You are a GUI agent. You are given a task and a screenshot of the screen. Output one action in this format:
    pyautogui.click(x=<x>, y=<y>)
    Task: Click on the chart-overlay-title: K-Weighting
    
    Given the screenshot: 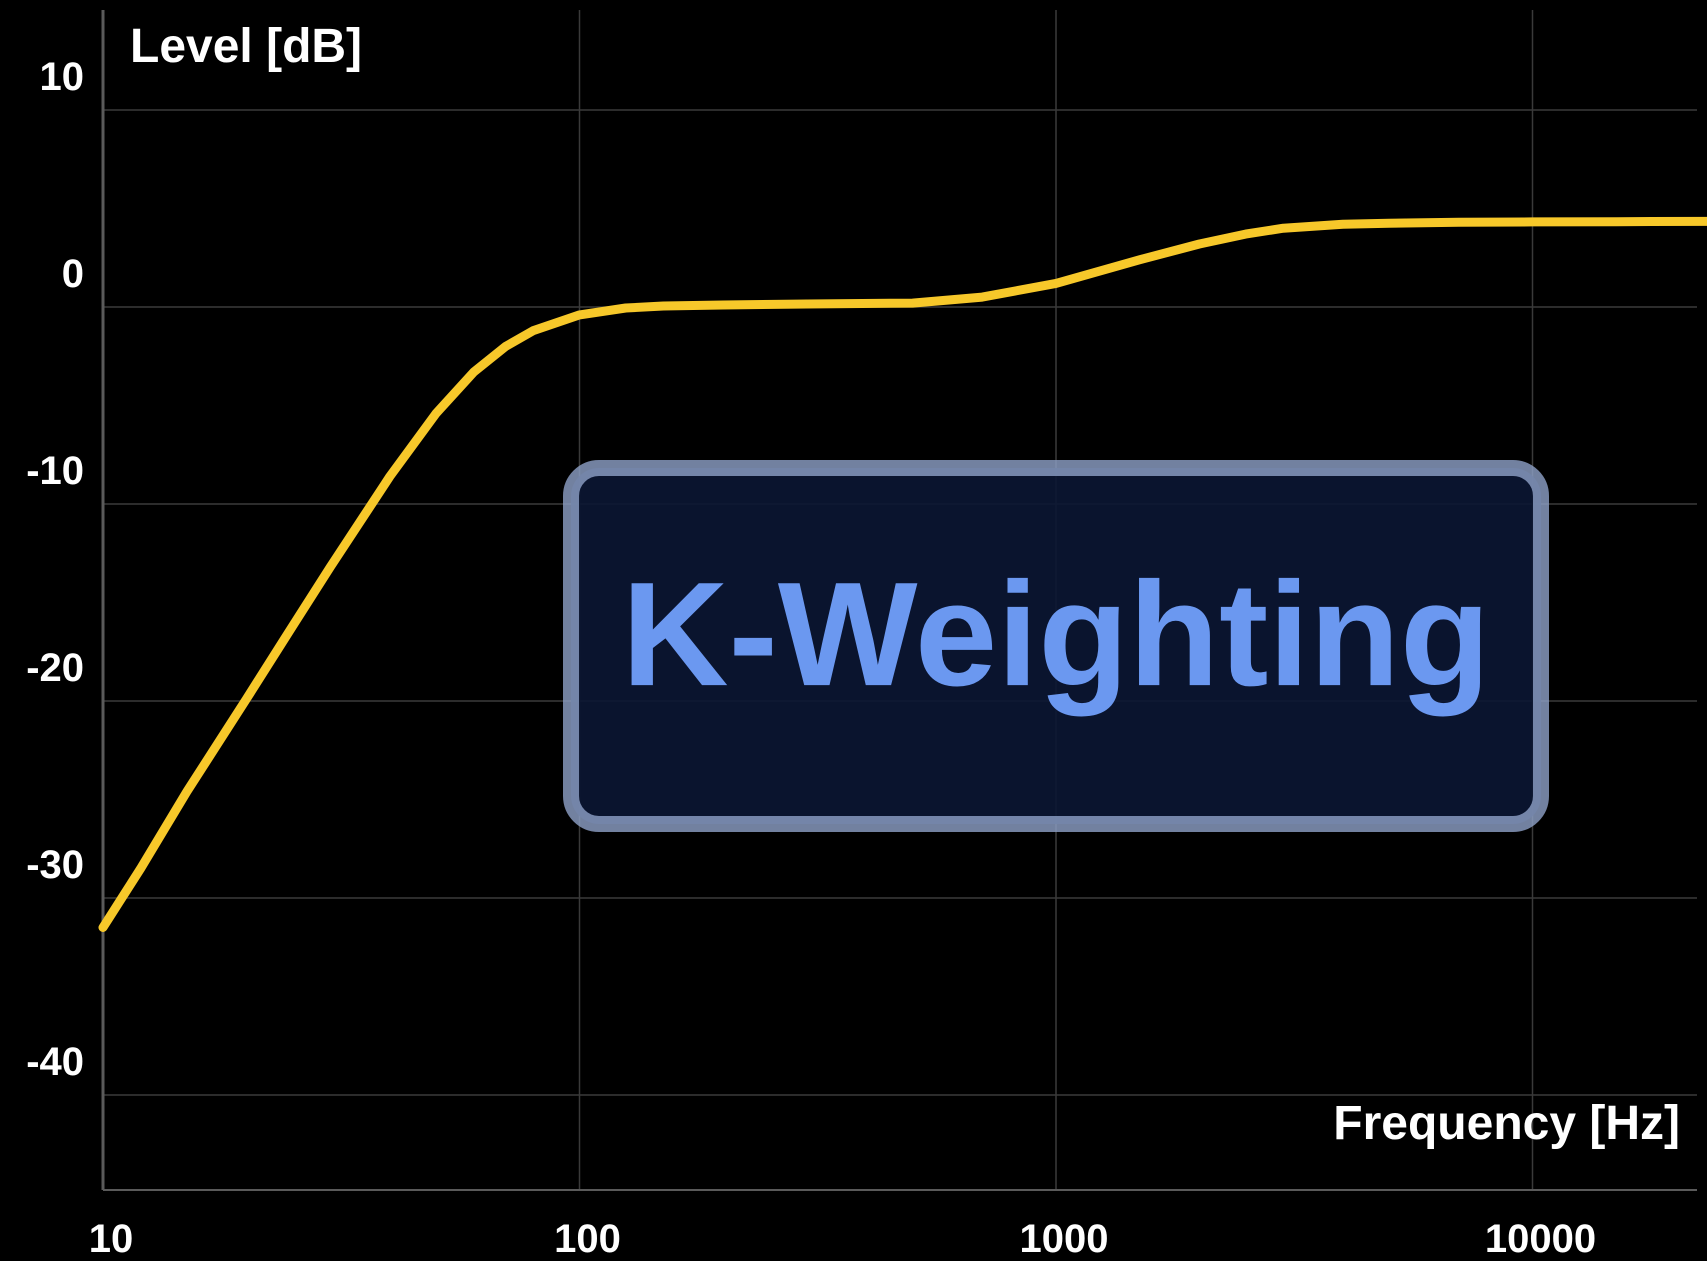 What is the action you would take?
    pyautogui.click(x=1056, y=634)
    